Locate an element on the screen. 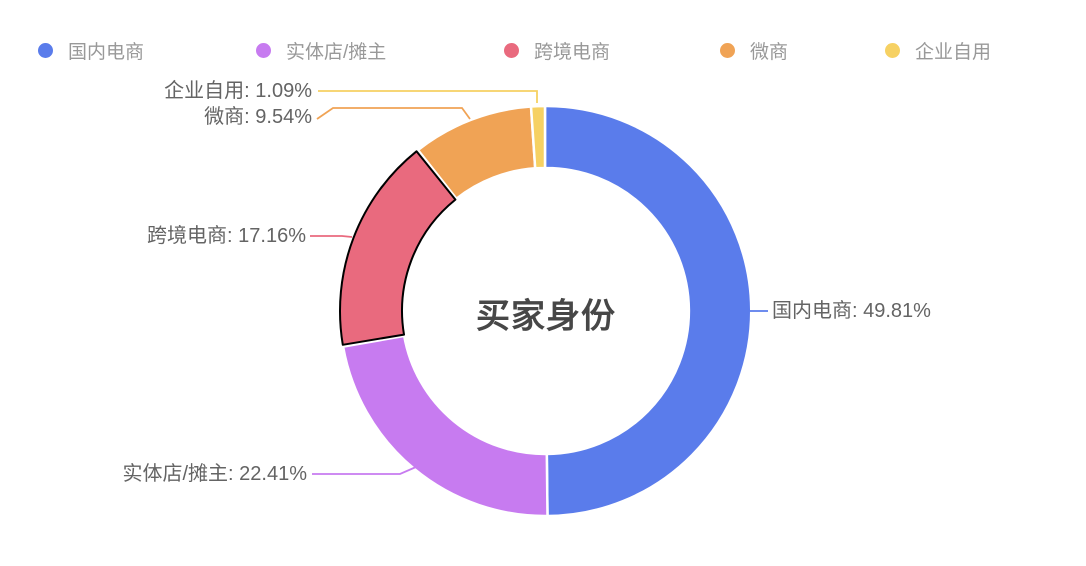 The width and height of the screenshot is (1086, 566). pie-slice-cross-border-ecommerce is located at coordinates (397, 248).